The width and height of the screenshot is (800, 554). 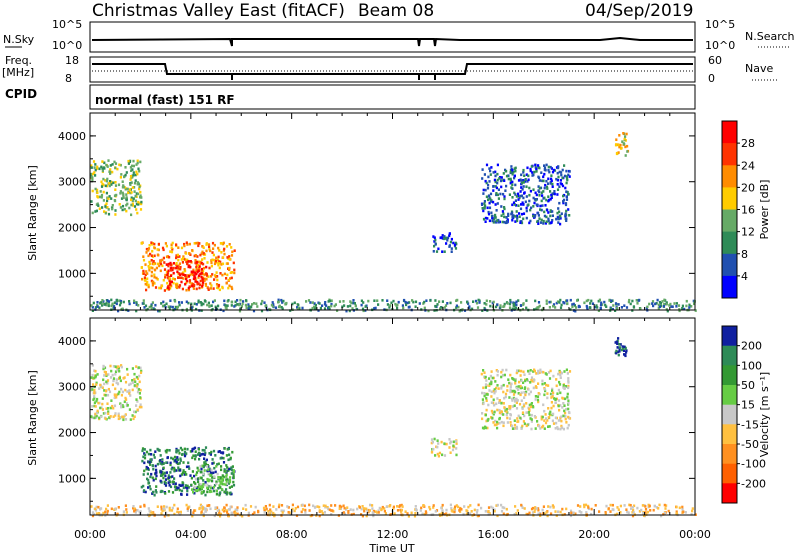 I want to click on power-colorbar-tick-label: 12, so click(x=748, y=232).